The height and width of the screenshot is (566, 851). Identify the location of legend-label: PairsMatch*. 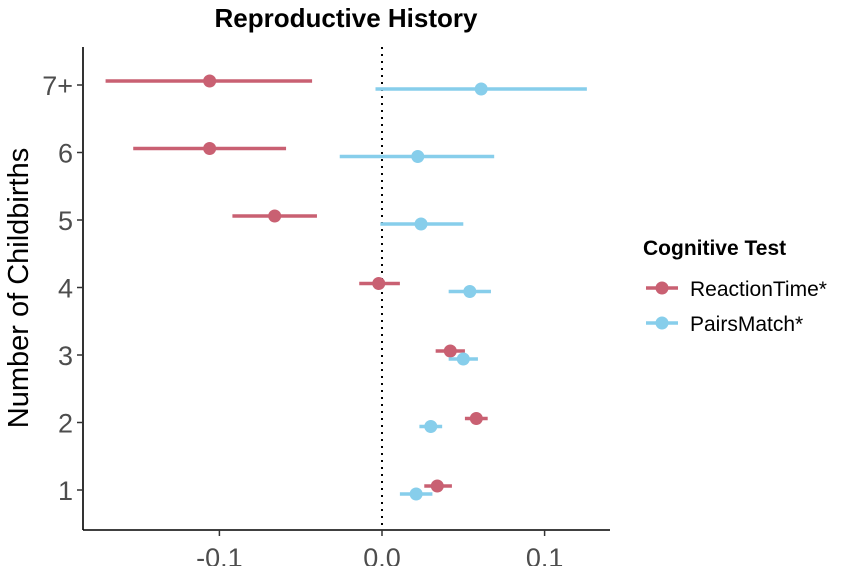
(746, 324).